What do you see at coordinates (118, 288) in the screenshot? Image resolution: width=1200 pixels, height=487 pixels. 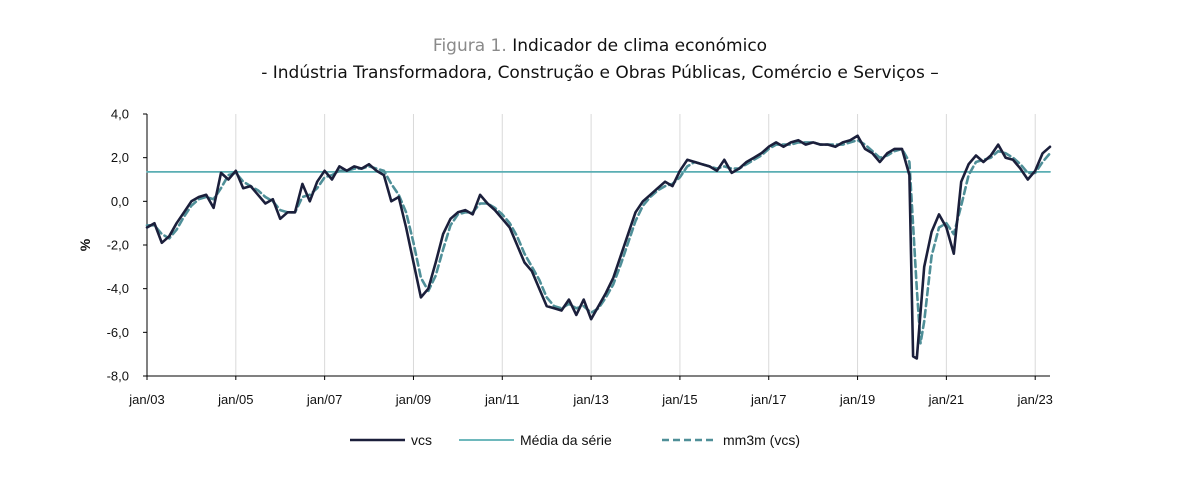 I see `y-tick-label: -4,0` at bounding box center [118, 288].